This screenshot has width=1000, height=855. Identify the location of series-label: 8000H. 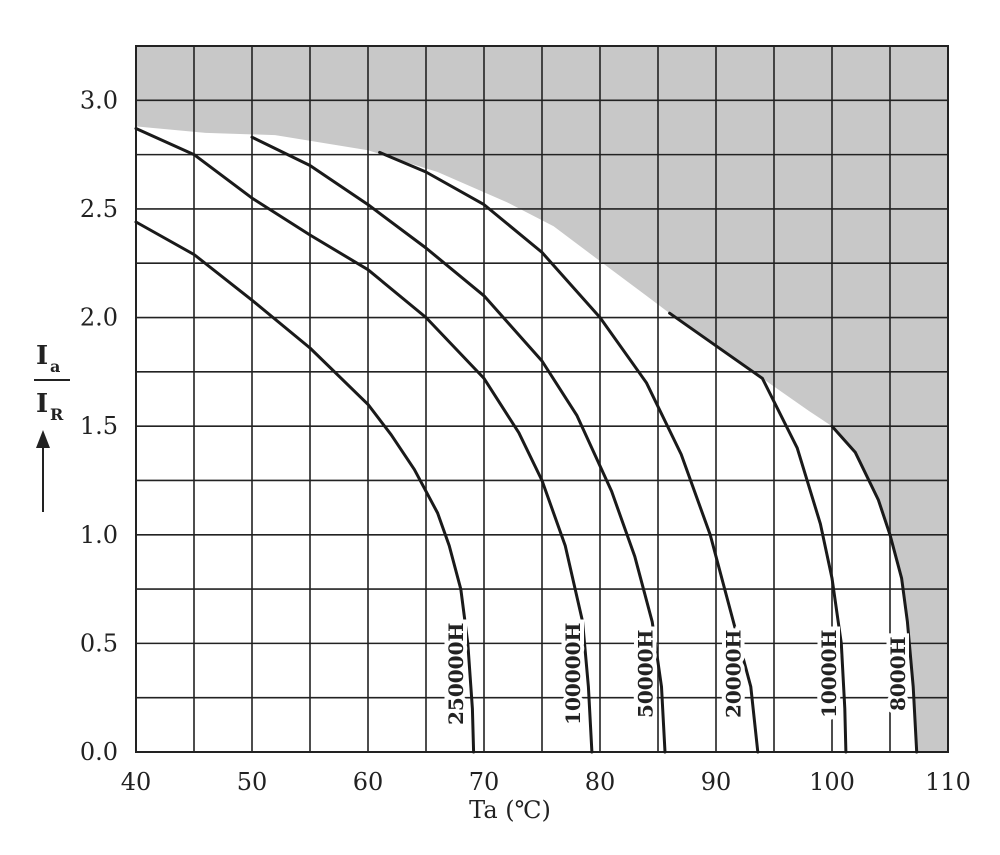
(898, 673).